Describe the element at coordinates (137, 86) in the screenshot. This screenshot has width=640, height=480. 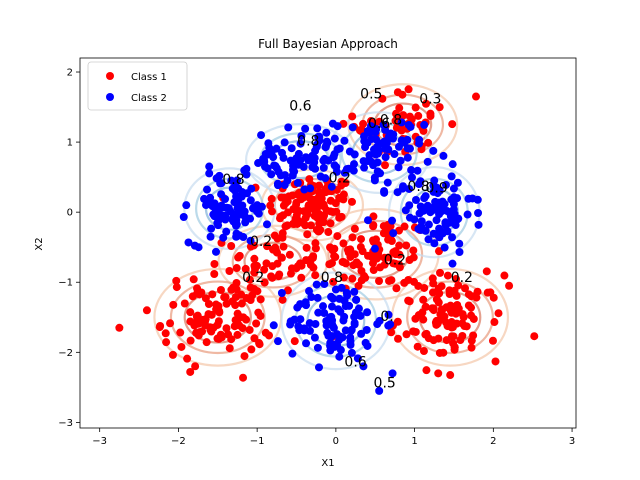
I see `legend: Class 1 Class 2` at that location.